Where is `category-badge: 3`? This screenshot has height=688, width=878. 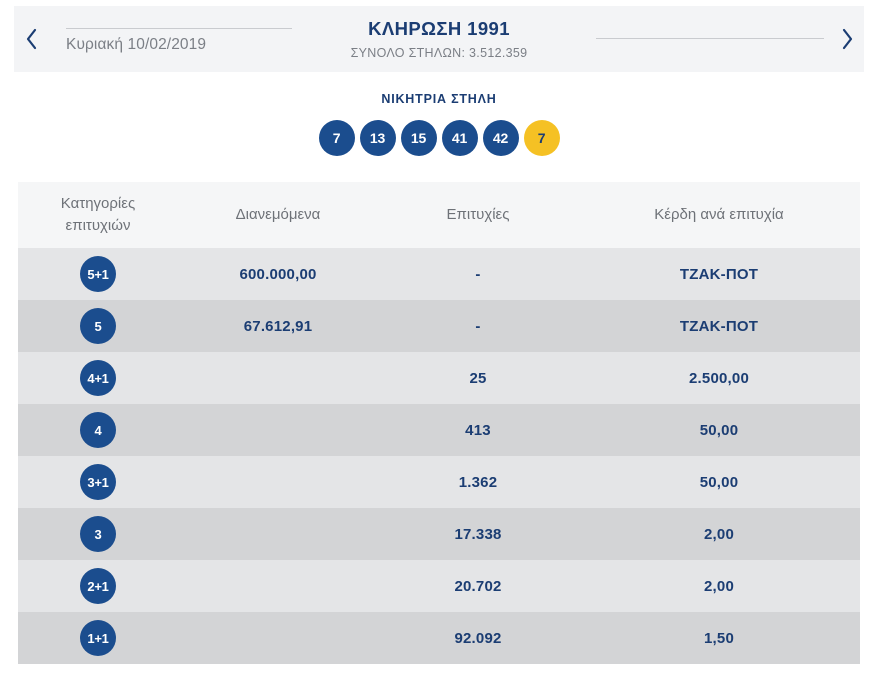
category-badge: 3 is located at coordinates (98, 534).